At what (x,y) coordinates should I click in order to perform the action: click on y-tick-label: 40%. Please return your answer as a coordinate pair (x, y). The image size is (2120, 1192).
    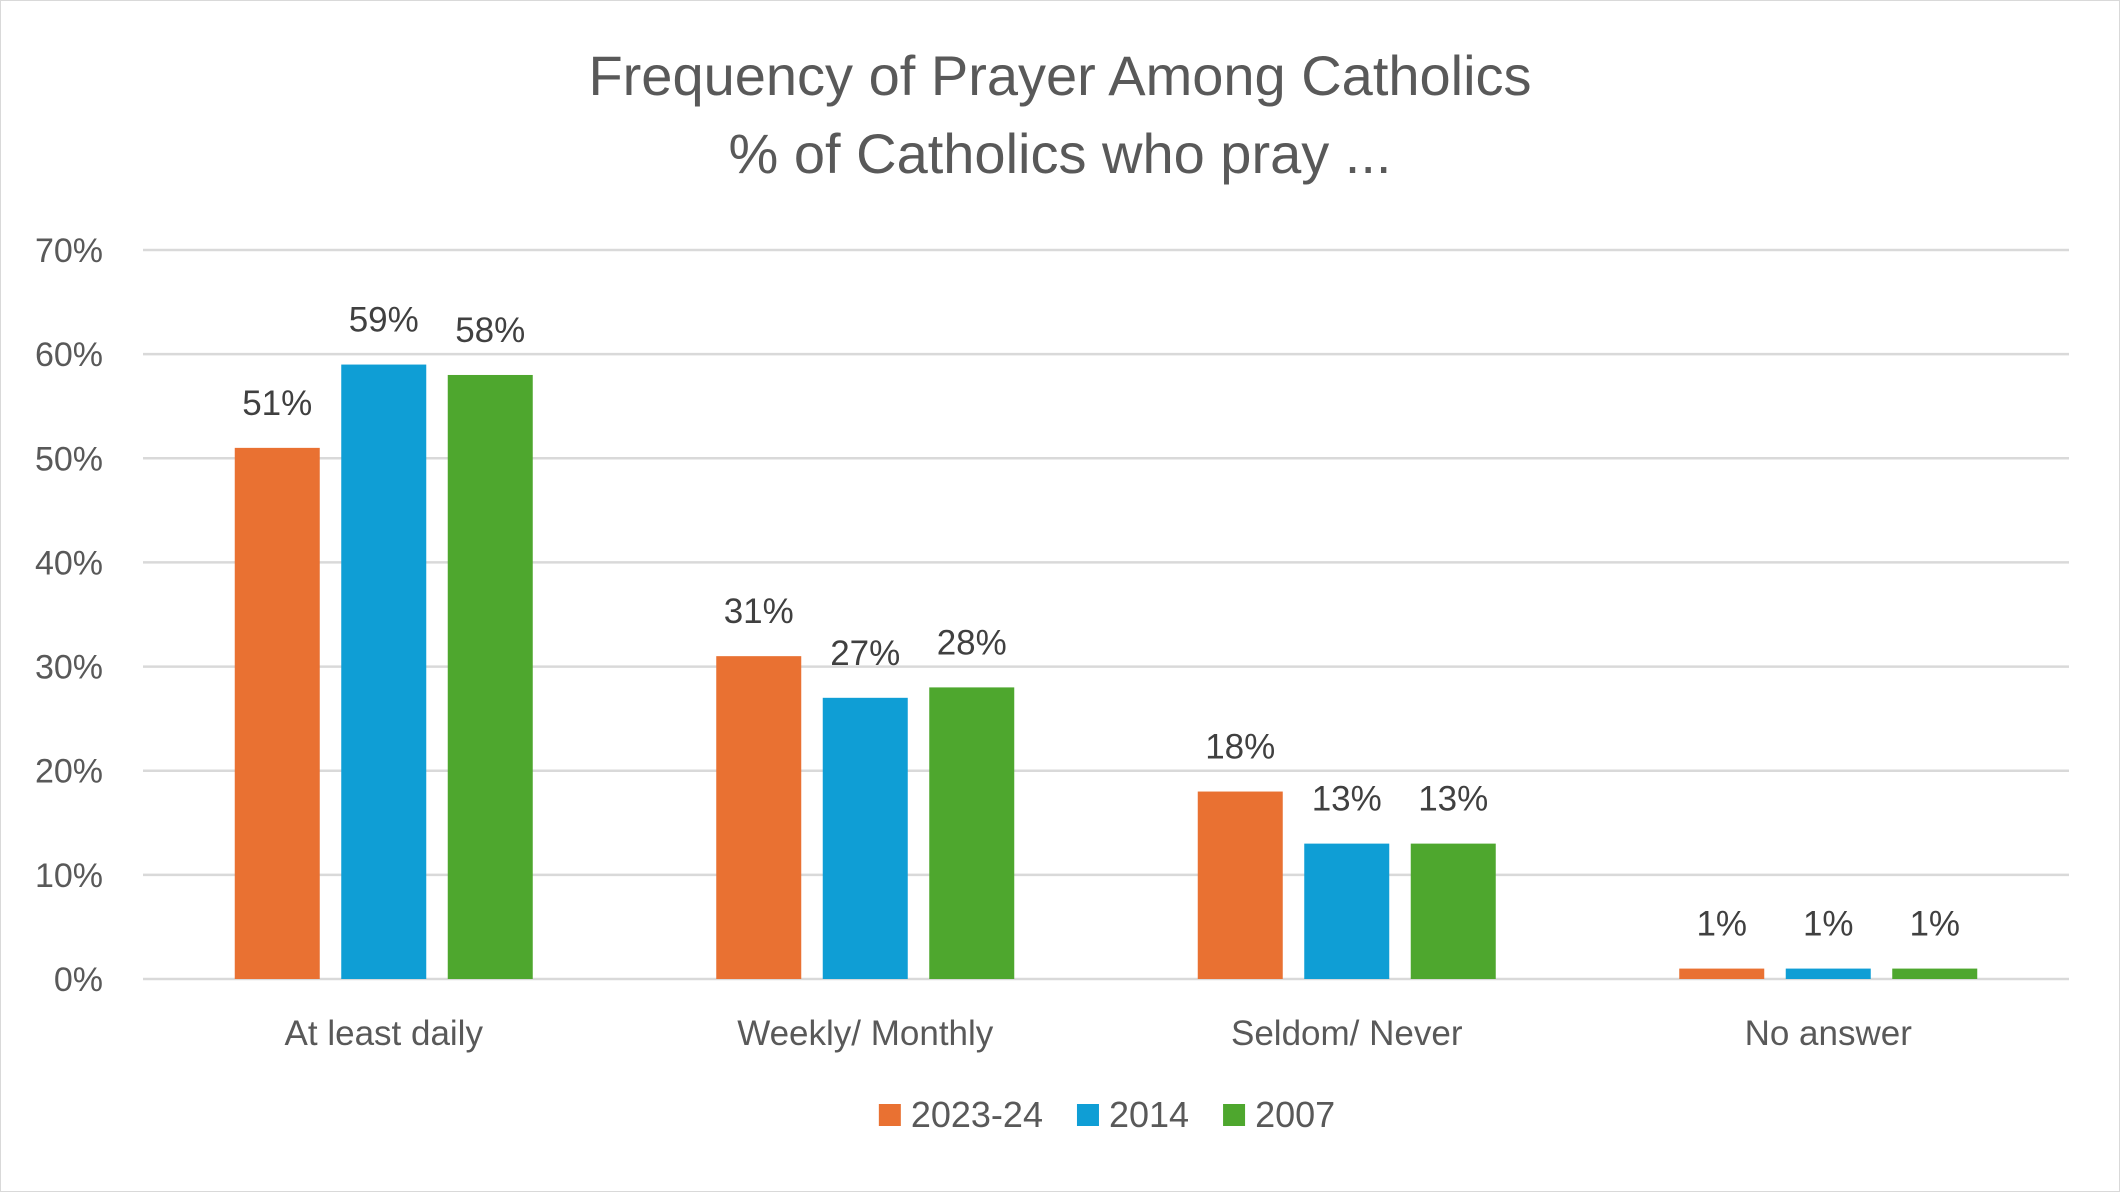
    Looking at the image, I should click on (69, 563).